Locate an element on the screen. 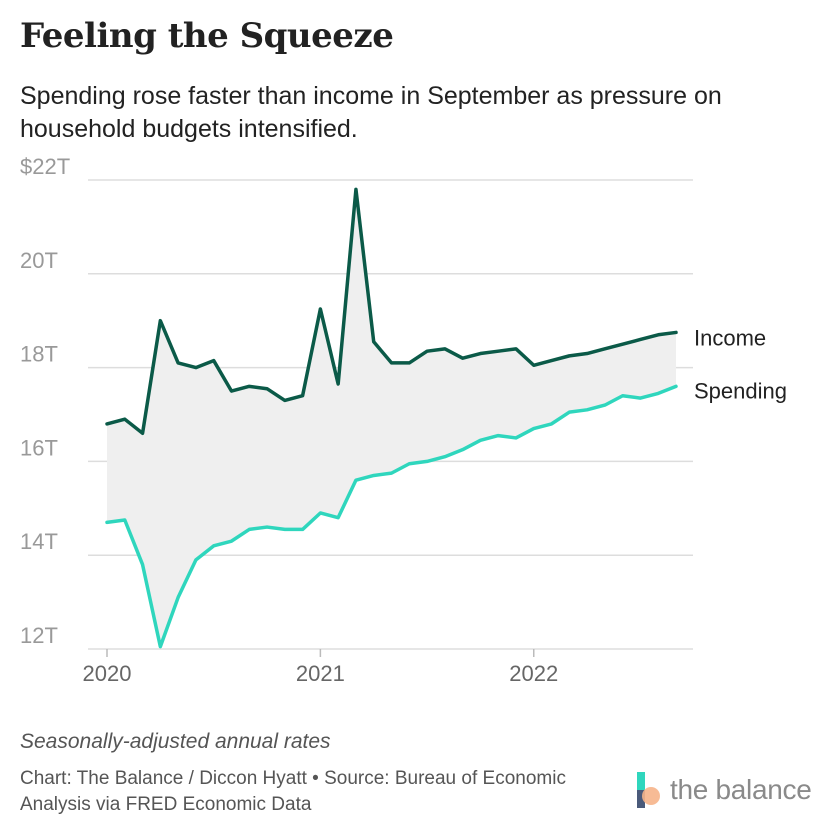  logo-mark-icon is located at coordinates (648, 790).